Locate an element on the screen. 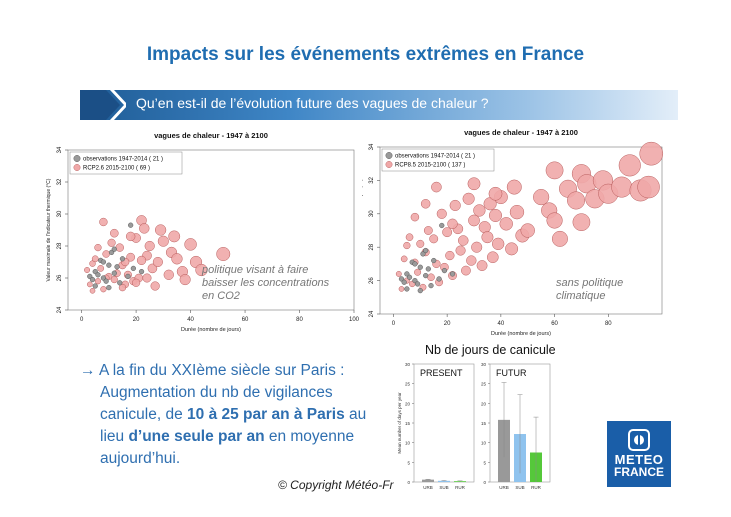 The image size is (731, 517). y-tick-label: 15 is located at coordinates (484, 423).